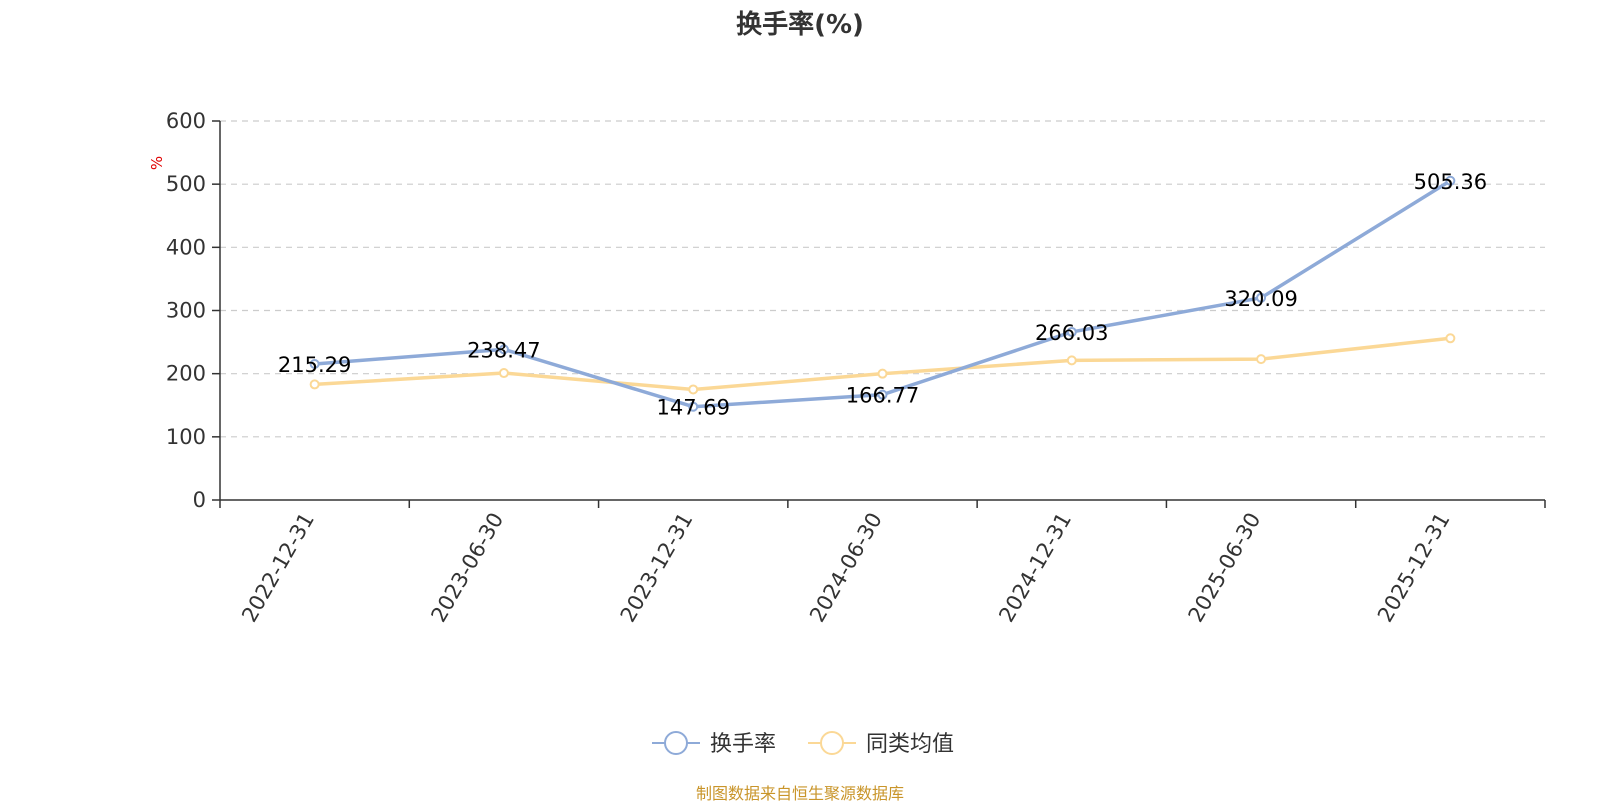  Describe the element at coordinates (910, 744) in the screenshot. I see `legend-label: 同类均值` at that location.